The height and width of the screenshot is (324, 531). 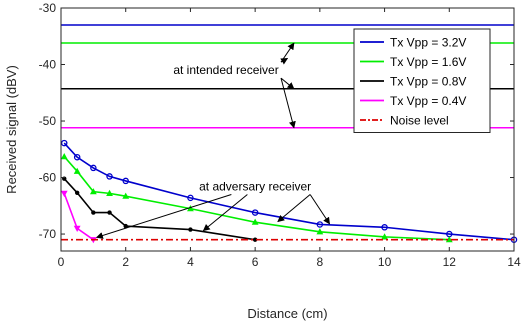 What do you see at coordinates (48, 65) in the screenshot?
I see `y-tick-label: -40` at bounding box center [48, 65].